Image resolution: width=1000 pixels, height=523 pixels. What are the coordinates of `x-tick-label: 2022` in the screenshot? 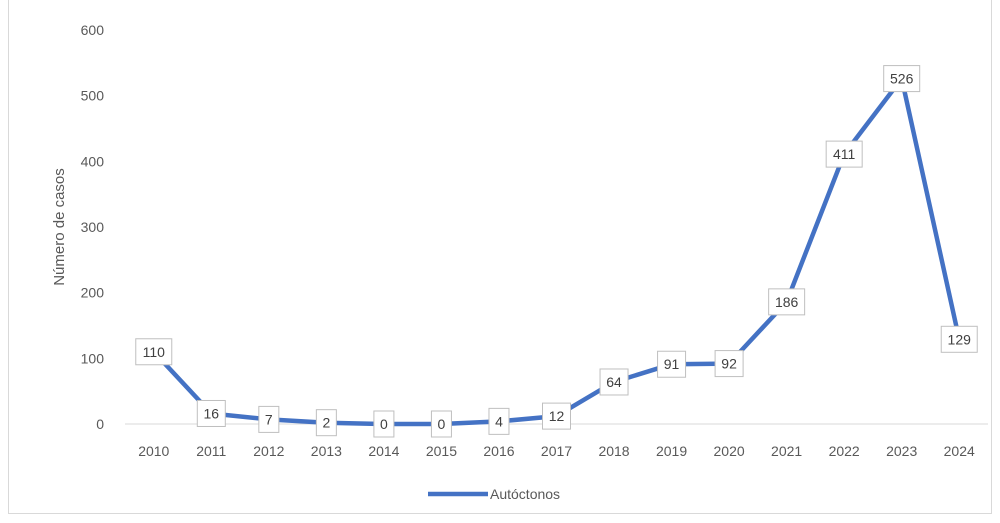 It's located at (844, 451).